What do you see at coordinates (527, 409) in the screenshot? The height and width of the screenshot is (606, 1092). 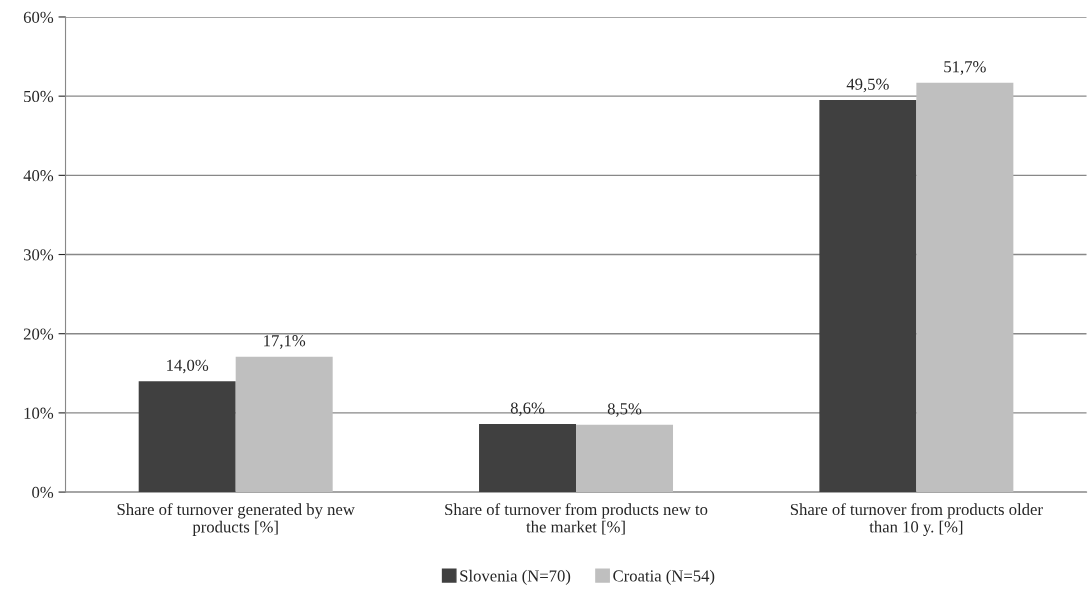 I see `data-label: 8,6%` at bounding box center [527, 409].